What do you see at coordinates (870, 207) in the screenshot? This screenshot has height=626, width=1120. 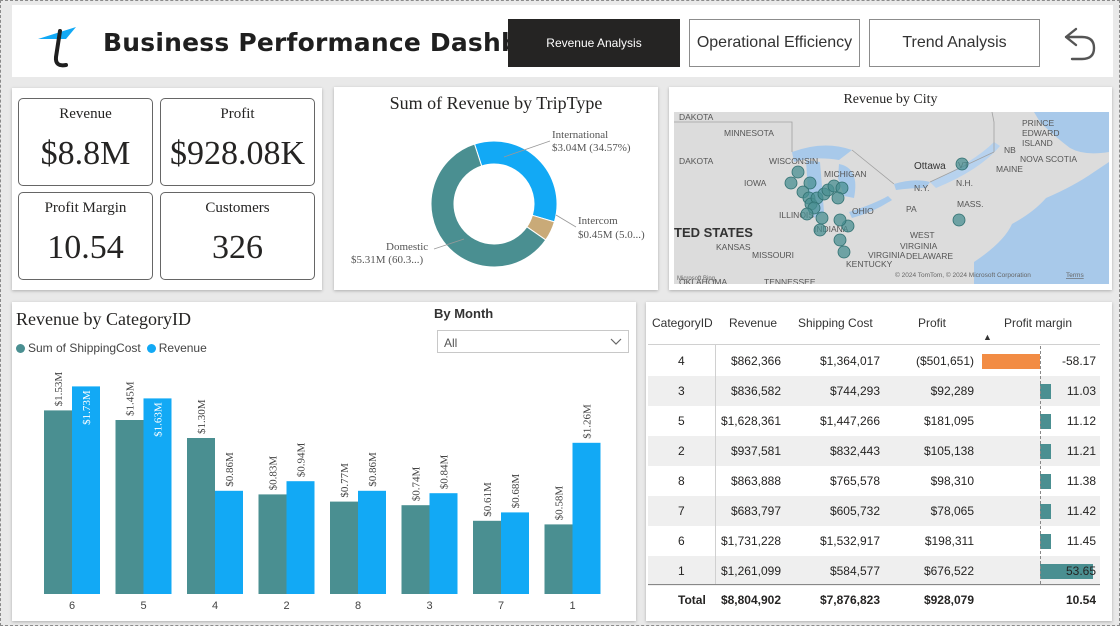 I see `lake-erie` at bounding box center [870, 207].